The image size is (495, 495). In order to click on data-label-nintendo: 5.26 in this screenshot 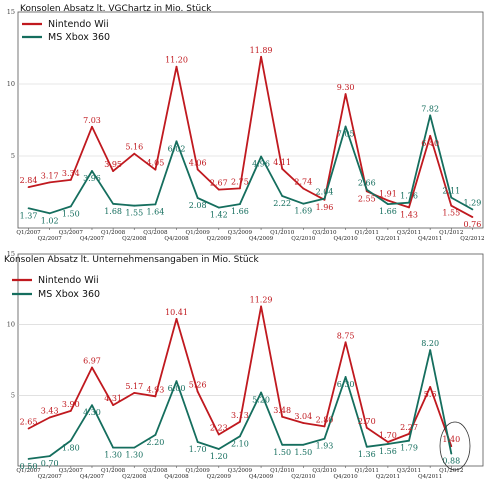, I will do `click(198, 385)`.